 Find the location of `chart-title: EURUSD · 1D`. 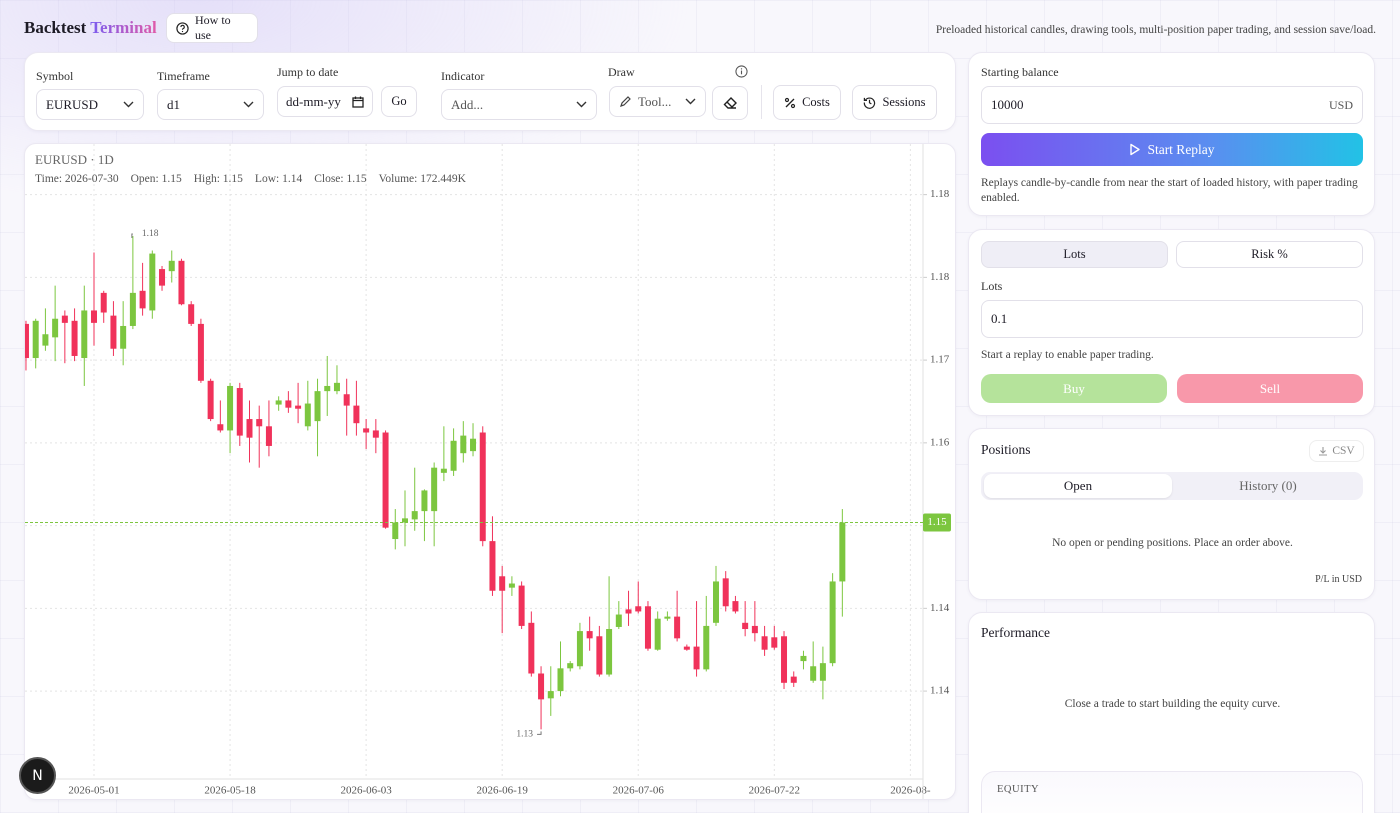

chart-title: EURUSD · 1D is located at coordinates (74, 159).